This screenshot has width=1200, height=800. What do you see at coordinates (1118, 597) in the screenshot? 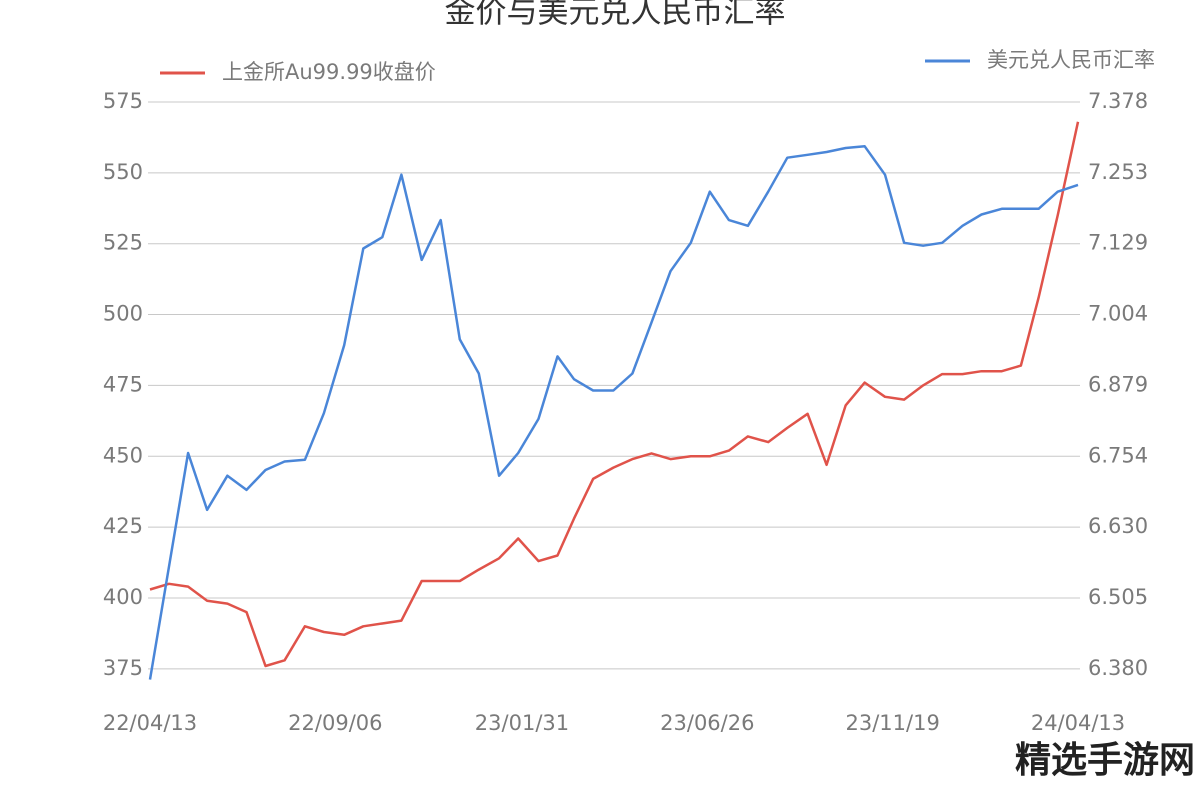
I see `y2-tick-label: 6.505` at bounding box center [1118, 597].